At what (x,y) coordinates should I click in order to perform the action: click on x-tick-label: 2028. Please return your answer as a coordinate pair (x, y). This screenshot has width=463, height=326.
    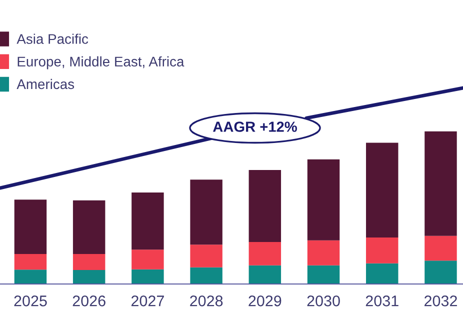
    Looking at the image, I should click on (206, 301).